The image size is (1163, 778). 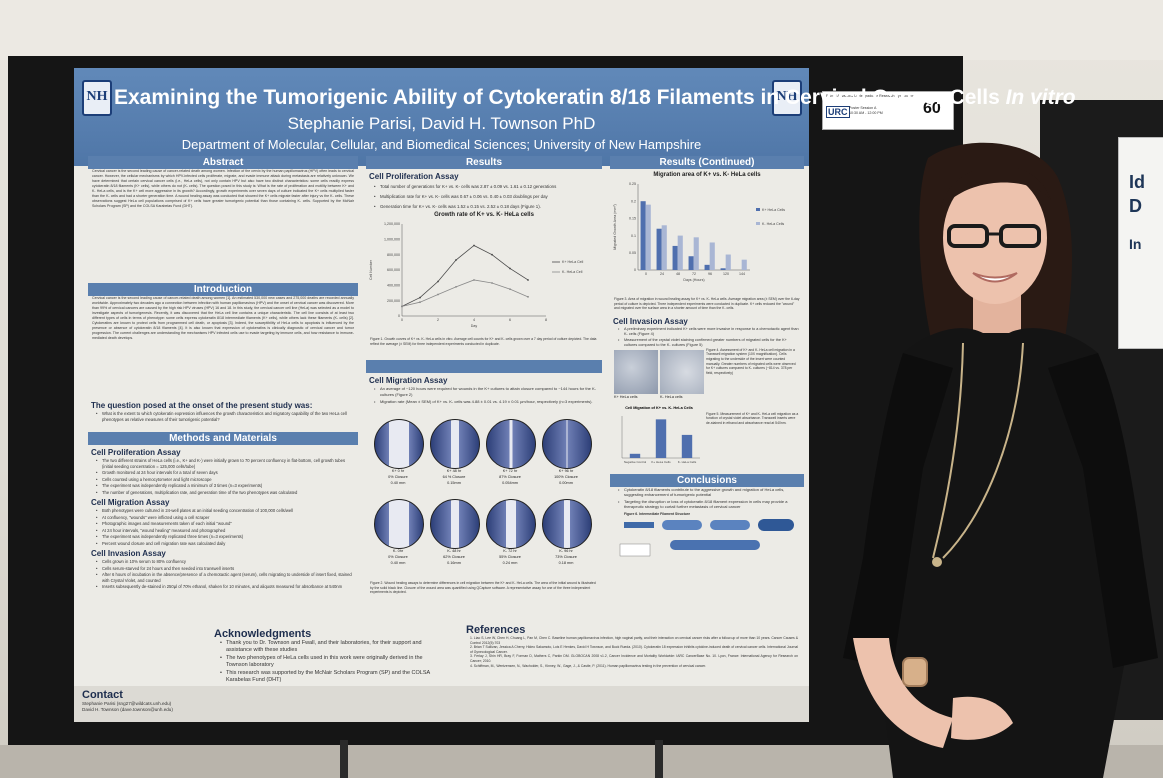 What do you see at coordinates (263, 634) in the screenshot?
I see `acknowledgments-heading: Acknowledgments` at bounding box center [263, 634].